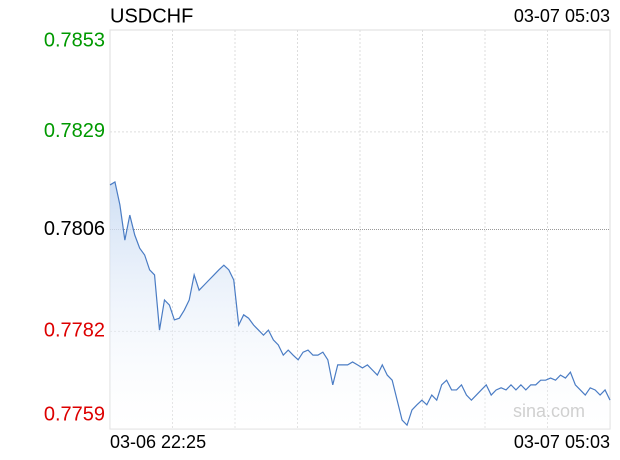 This screenshot has width=620, height=460. What do you see at coordinates (151, 16) in the screenshot?
I see `chart-title: USDCHF` at bounding box center [151, 16].